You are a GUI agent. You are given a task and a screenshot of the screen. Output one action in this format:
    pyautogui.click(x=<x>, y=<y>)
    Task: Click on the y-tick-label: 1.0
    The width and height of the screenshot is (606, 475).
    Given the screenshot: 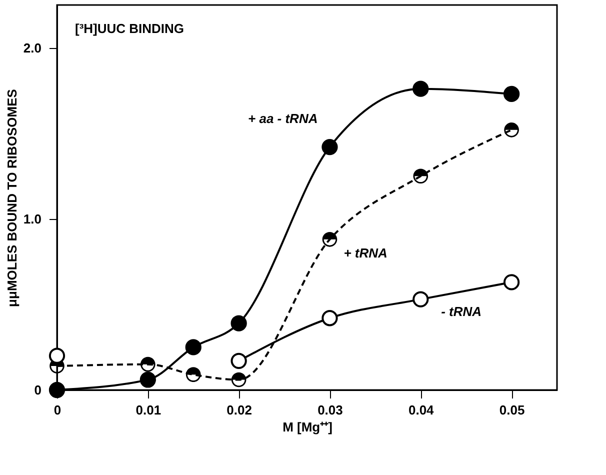 What is the action you would take?
    pyautogui.click(x=32, y=218)
    